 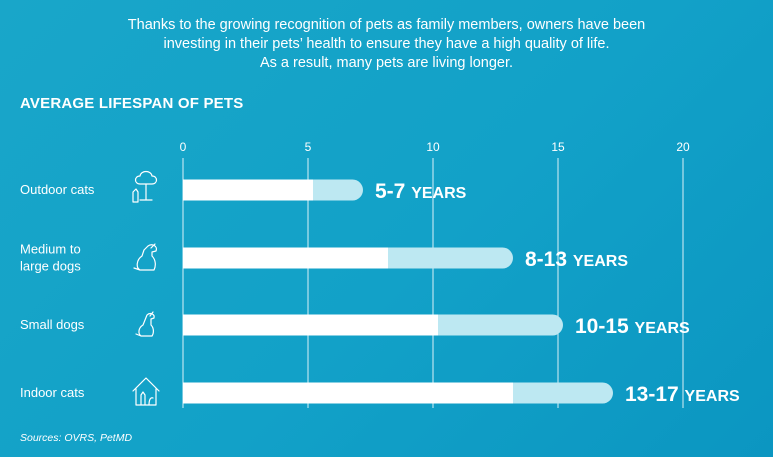 I want to click on category-label: Indoor cats, so click(x=52, y=392).